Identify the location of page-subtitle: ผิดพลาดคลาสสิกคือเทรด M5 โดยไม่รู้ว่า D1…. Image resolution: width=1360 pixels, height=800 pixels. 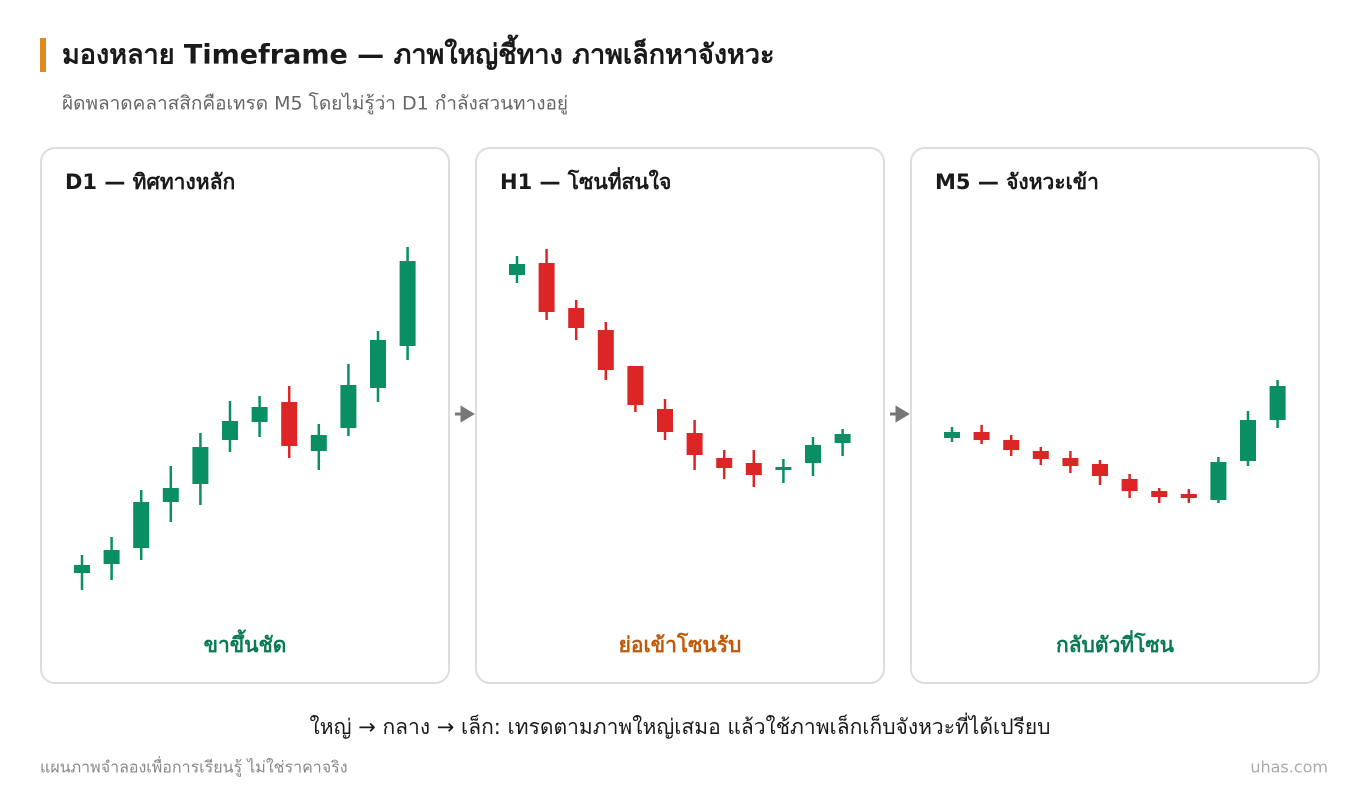
(315, 103).